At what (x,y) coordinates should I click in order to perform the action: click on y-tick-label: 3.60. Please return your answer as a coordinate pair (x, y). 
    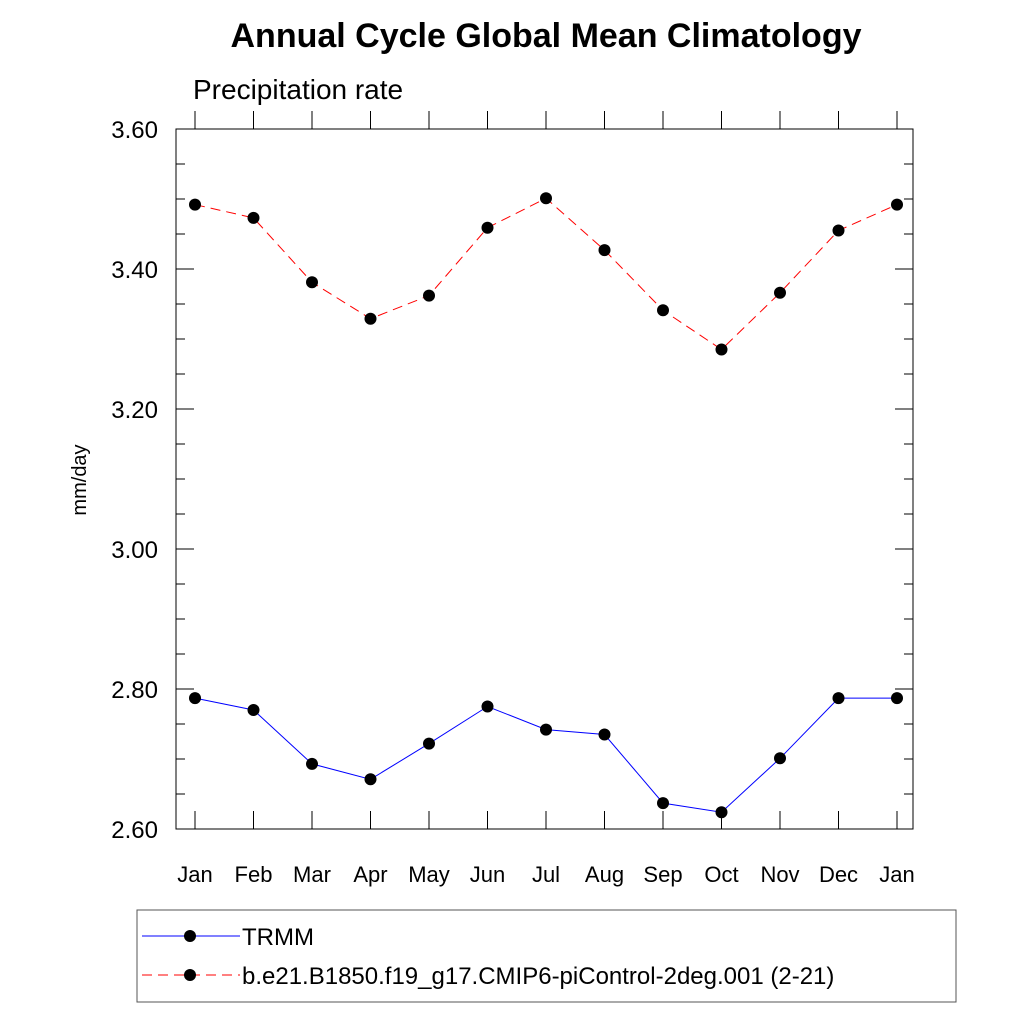
    Looking at the image, I should click on (134, 130).